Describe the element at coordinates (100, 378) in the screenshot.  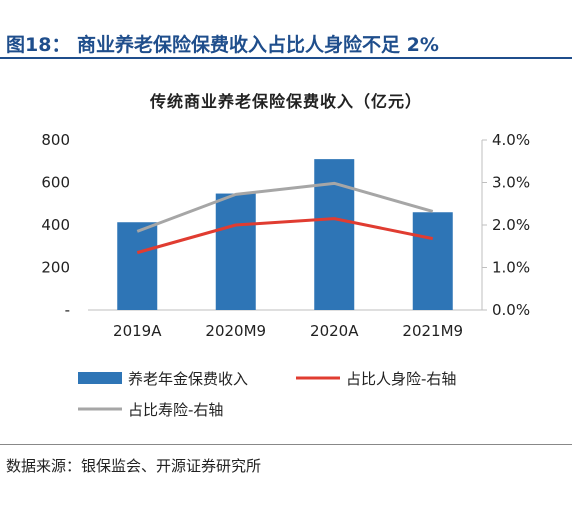
I see `legend-swatch-bar` at that location.